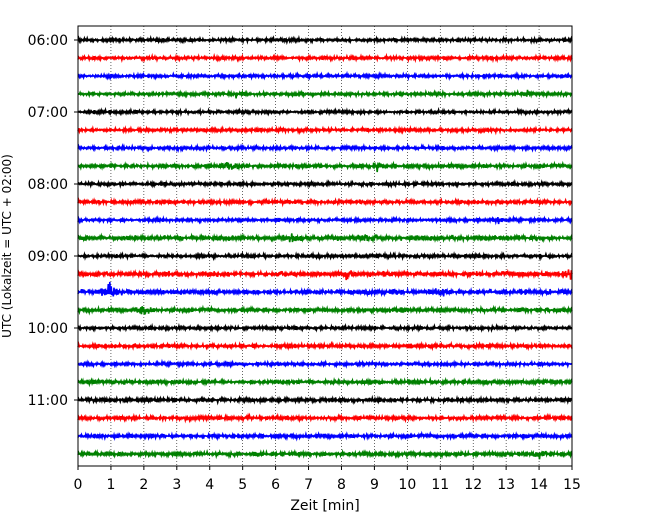  I want to click on y-tick-label: 06:00, so click(48, 41).